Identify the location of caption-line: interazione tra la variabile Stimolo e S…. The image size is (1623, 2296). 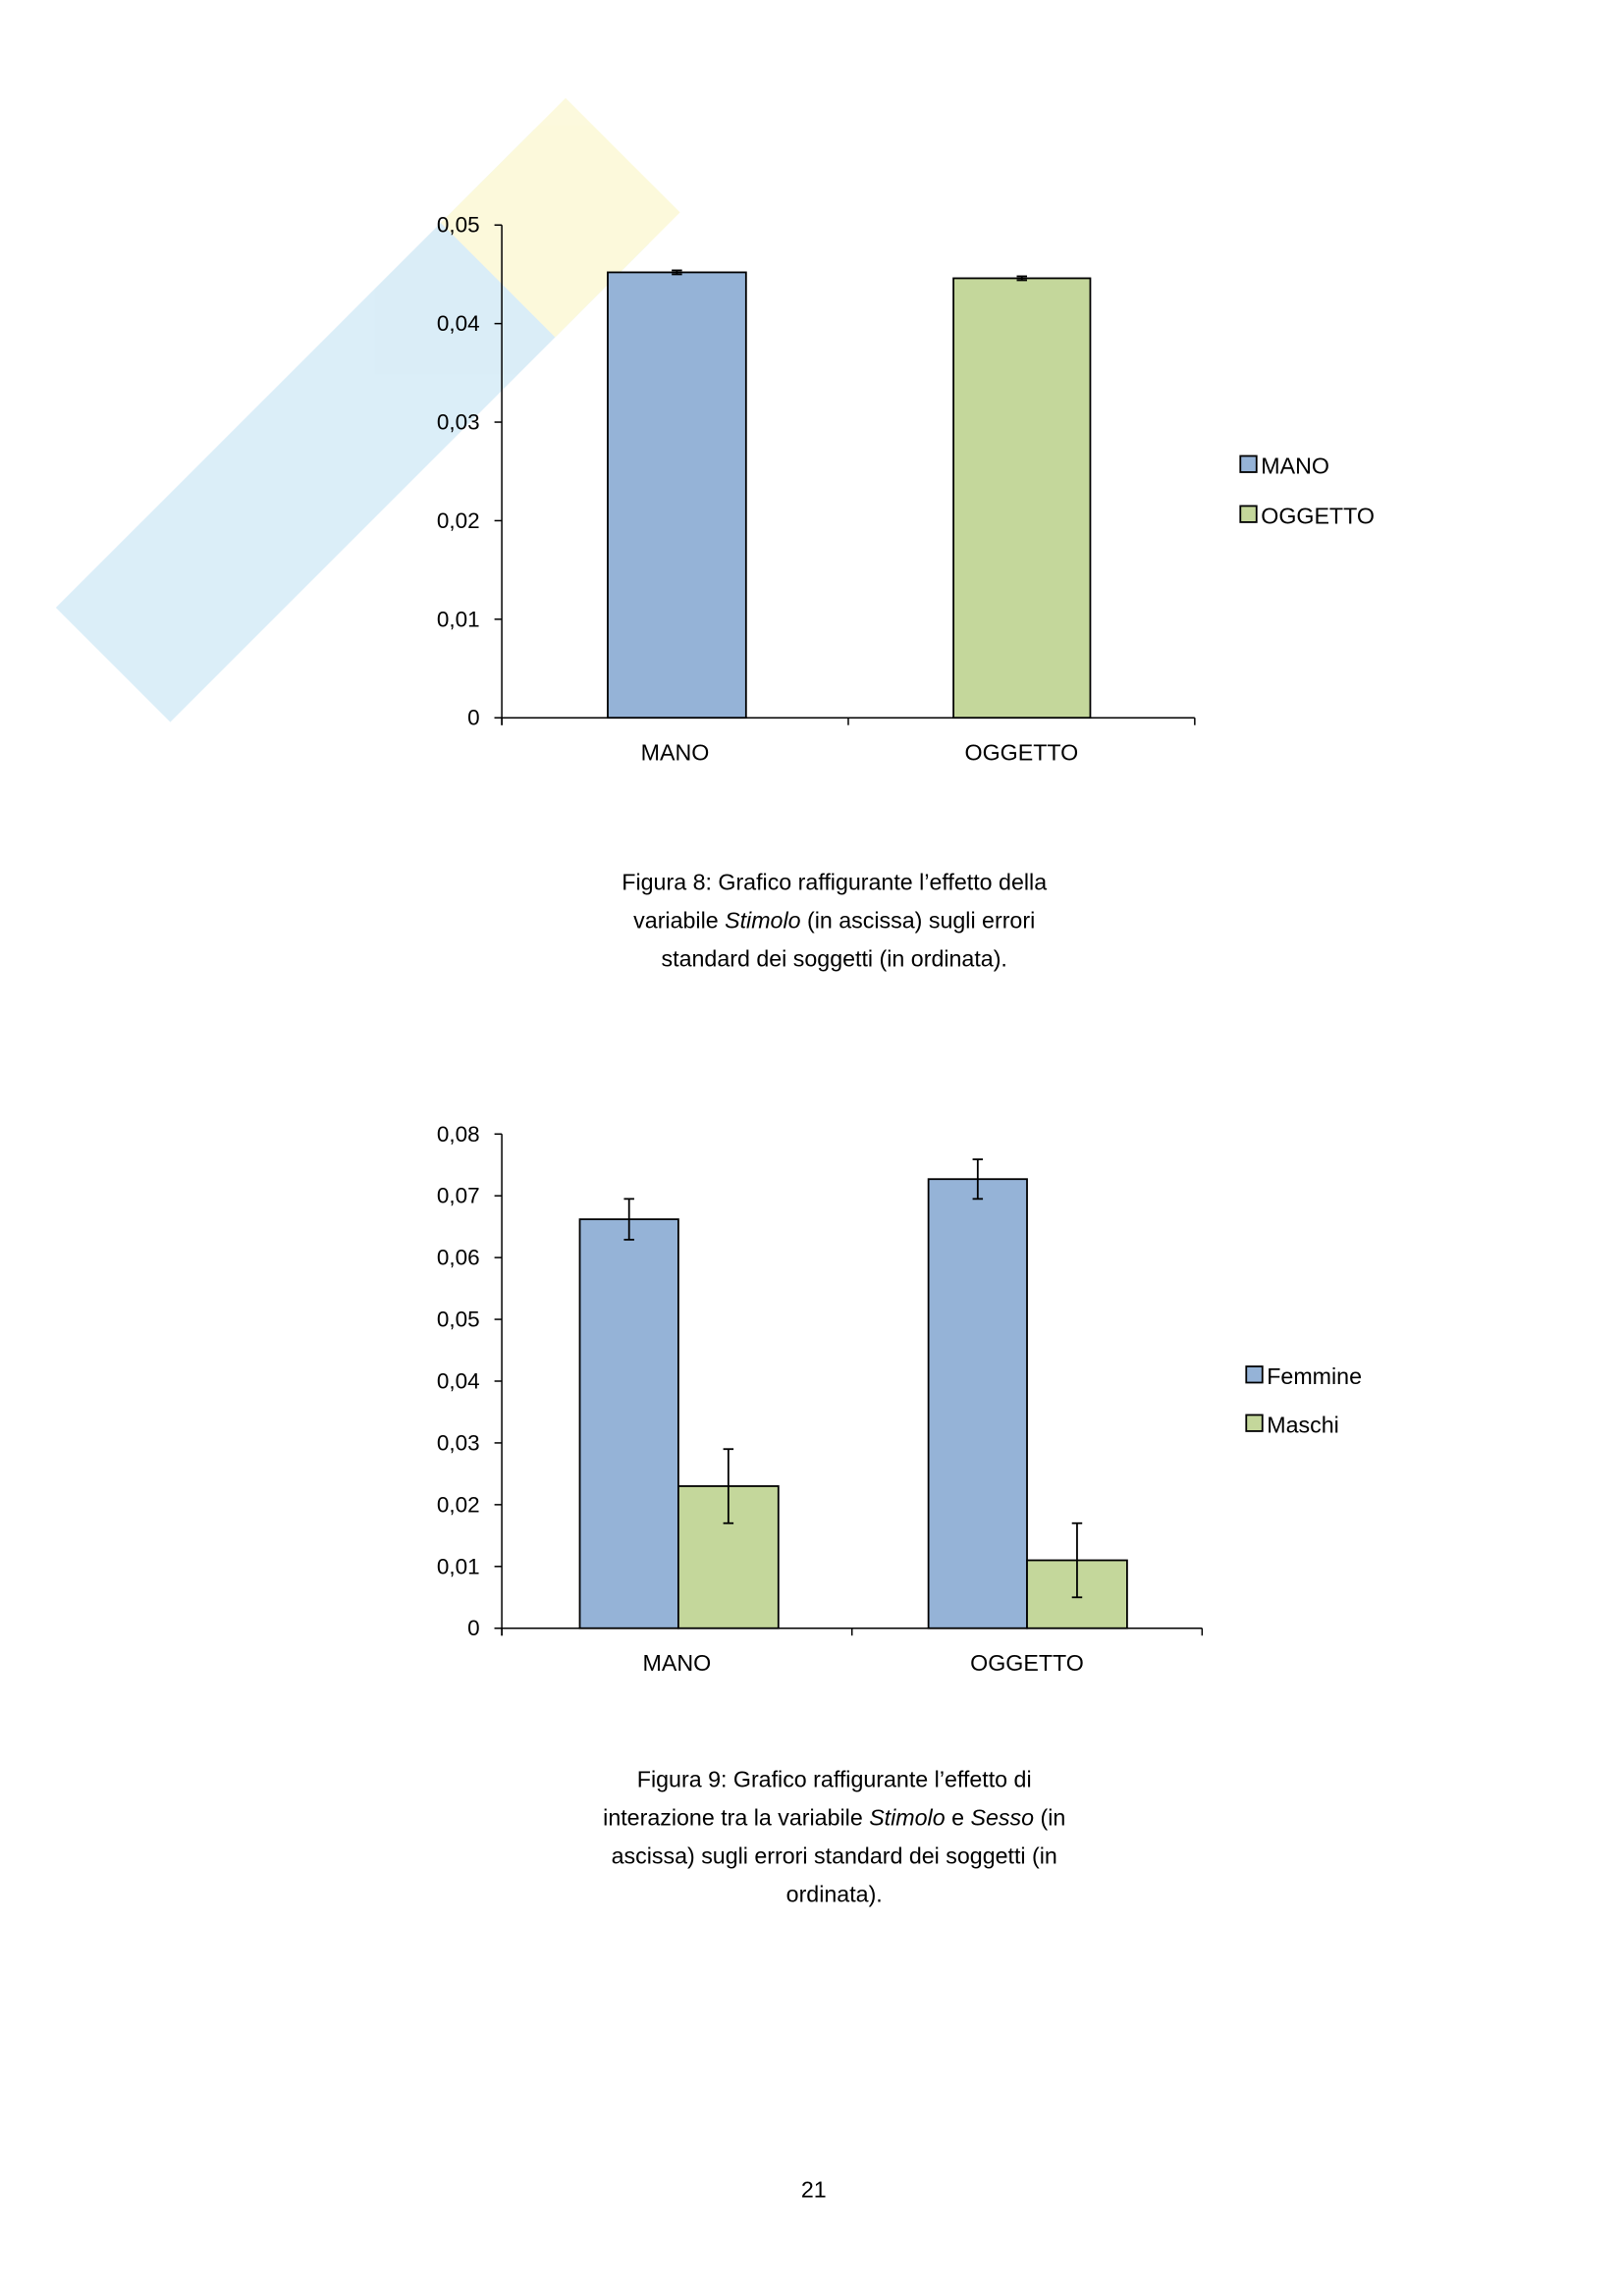
(834, 1818).